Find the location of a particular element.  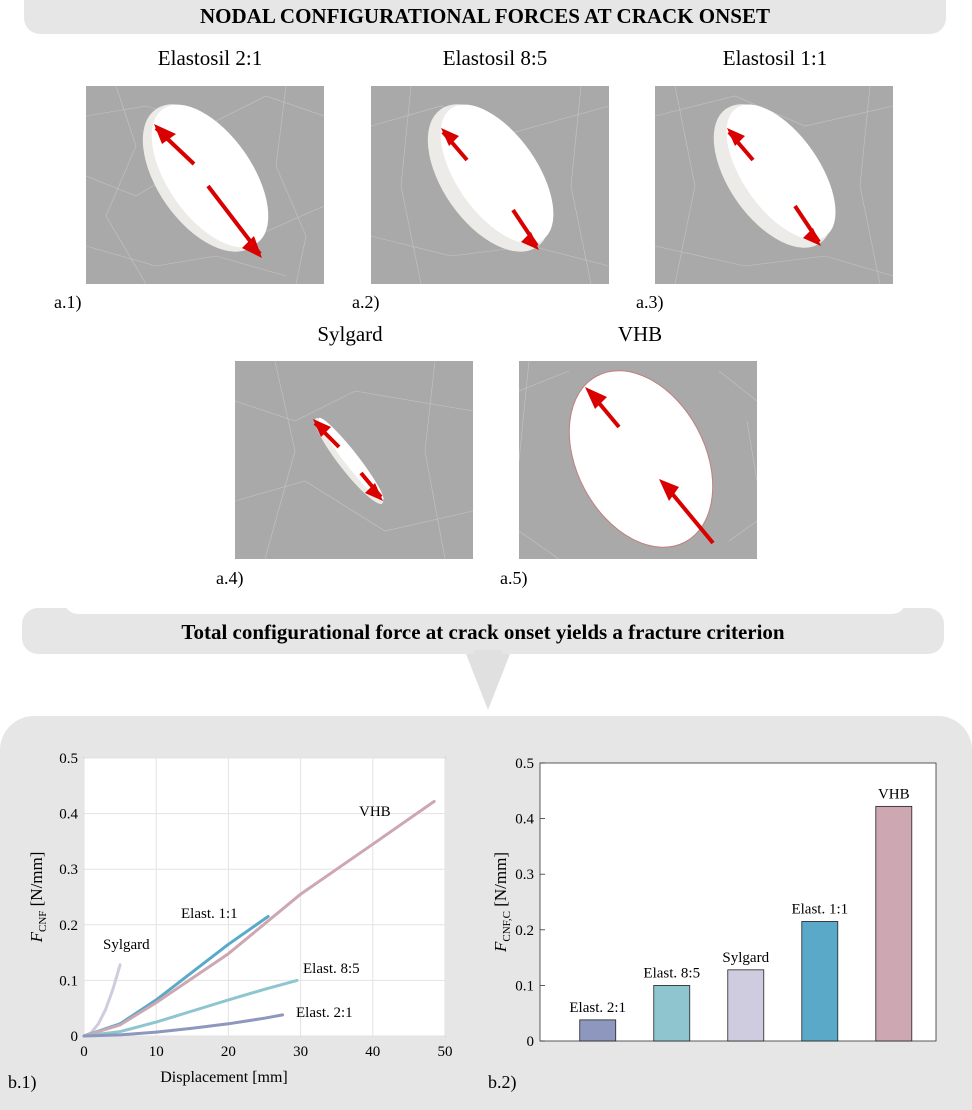

panel-title-elastosil-2-1: Elastosil 2:1 is located at coordinates (210, 58).